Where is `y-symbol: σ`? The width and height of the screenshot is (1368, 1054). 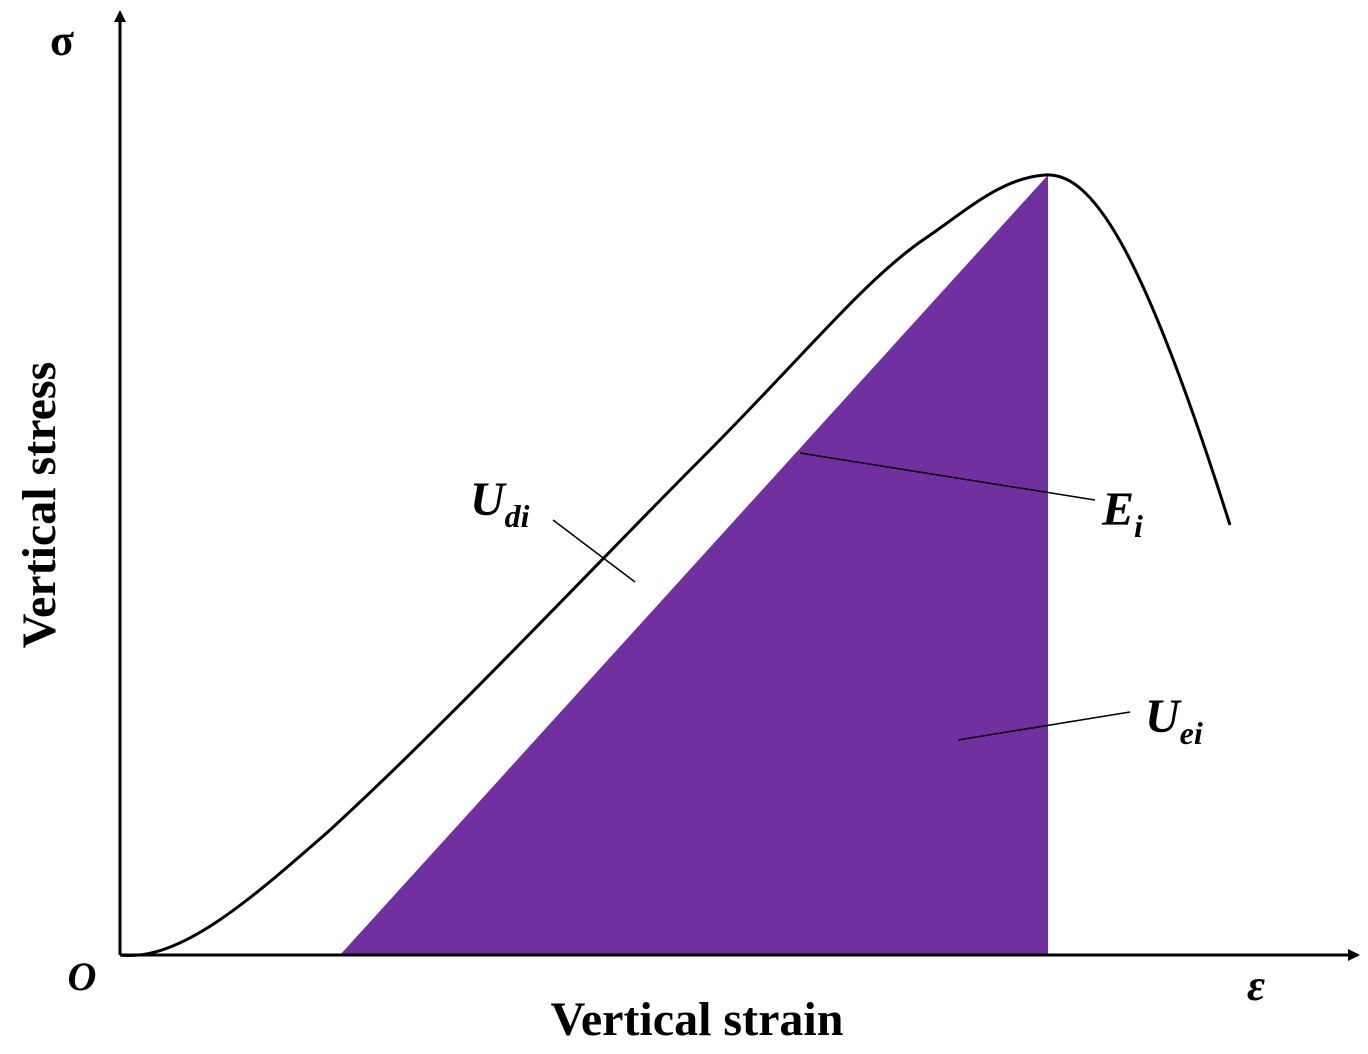 y-symbol: σ is located at coordinates (62, 40).